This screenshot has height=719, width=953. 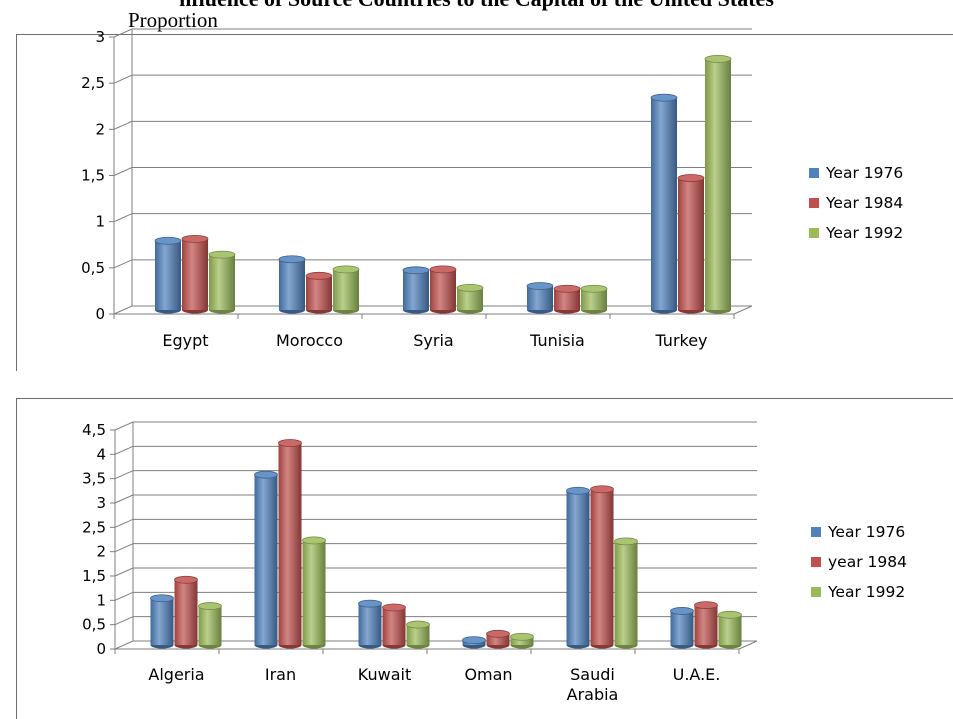 I want to click on legend-label: year 1984, so click(x=867, y=562).